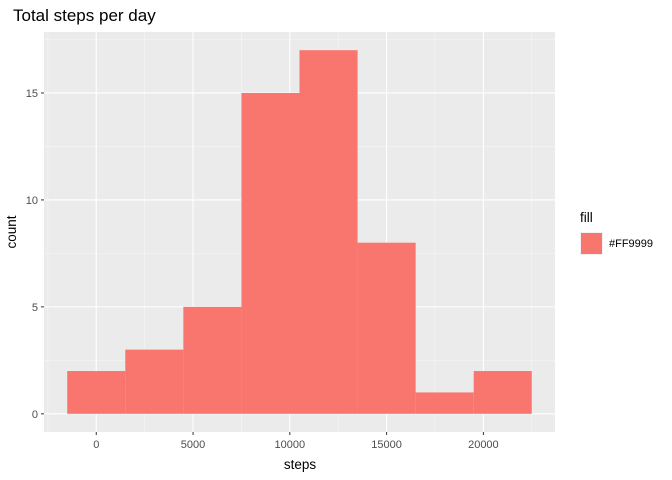  What do you see at coordinates (35, 415) in the screenshot?
I see `y-tick-label: 0` at bounding box center [35, 415].